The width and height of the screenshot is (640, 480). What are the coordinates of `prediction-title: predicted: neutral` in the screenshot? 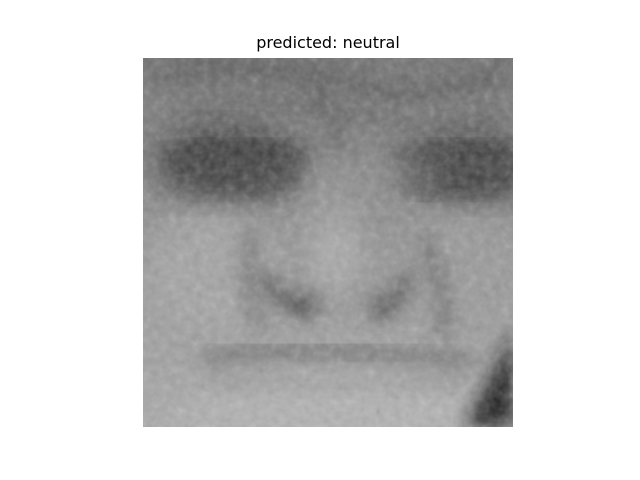 It's located at (328, 42).